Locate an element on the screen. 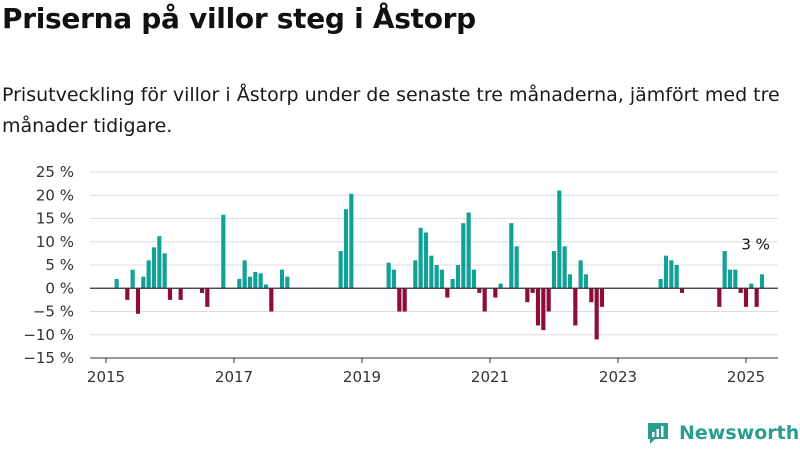 This screenshot has height=450, width=800. x-tick-label: 2017 is located at coordinates (234, 377).